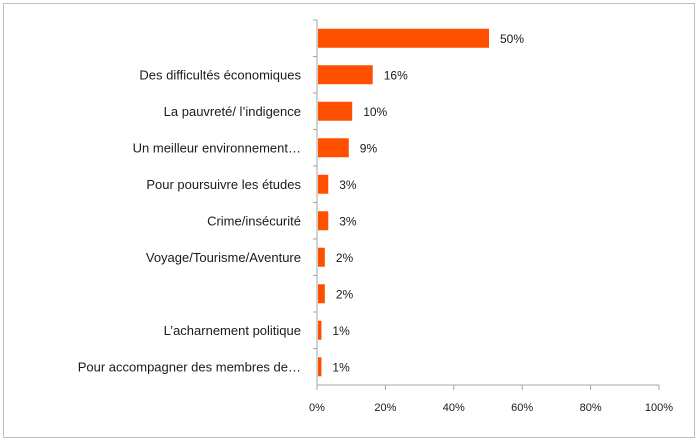  What do you see at coordinates (591, 408) in the screenshot?
I see `x-tick-label: 80%` at bounding box center [591, 408].